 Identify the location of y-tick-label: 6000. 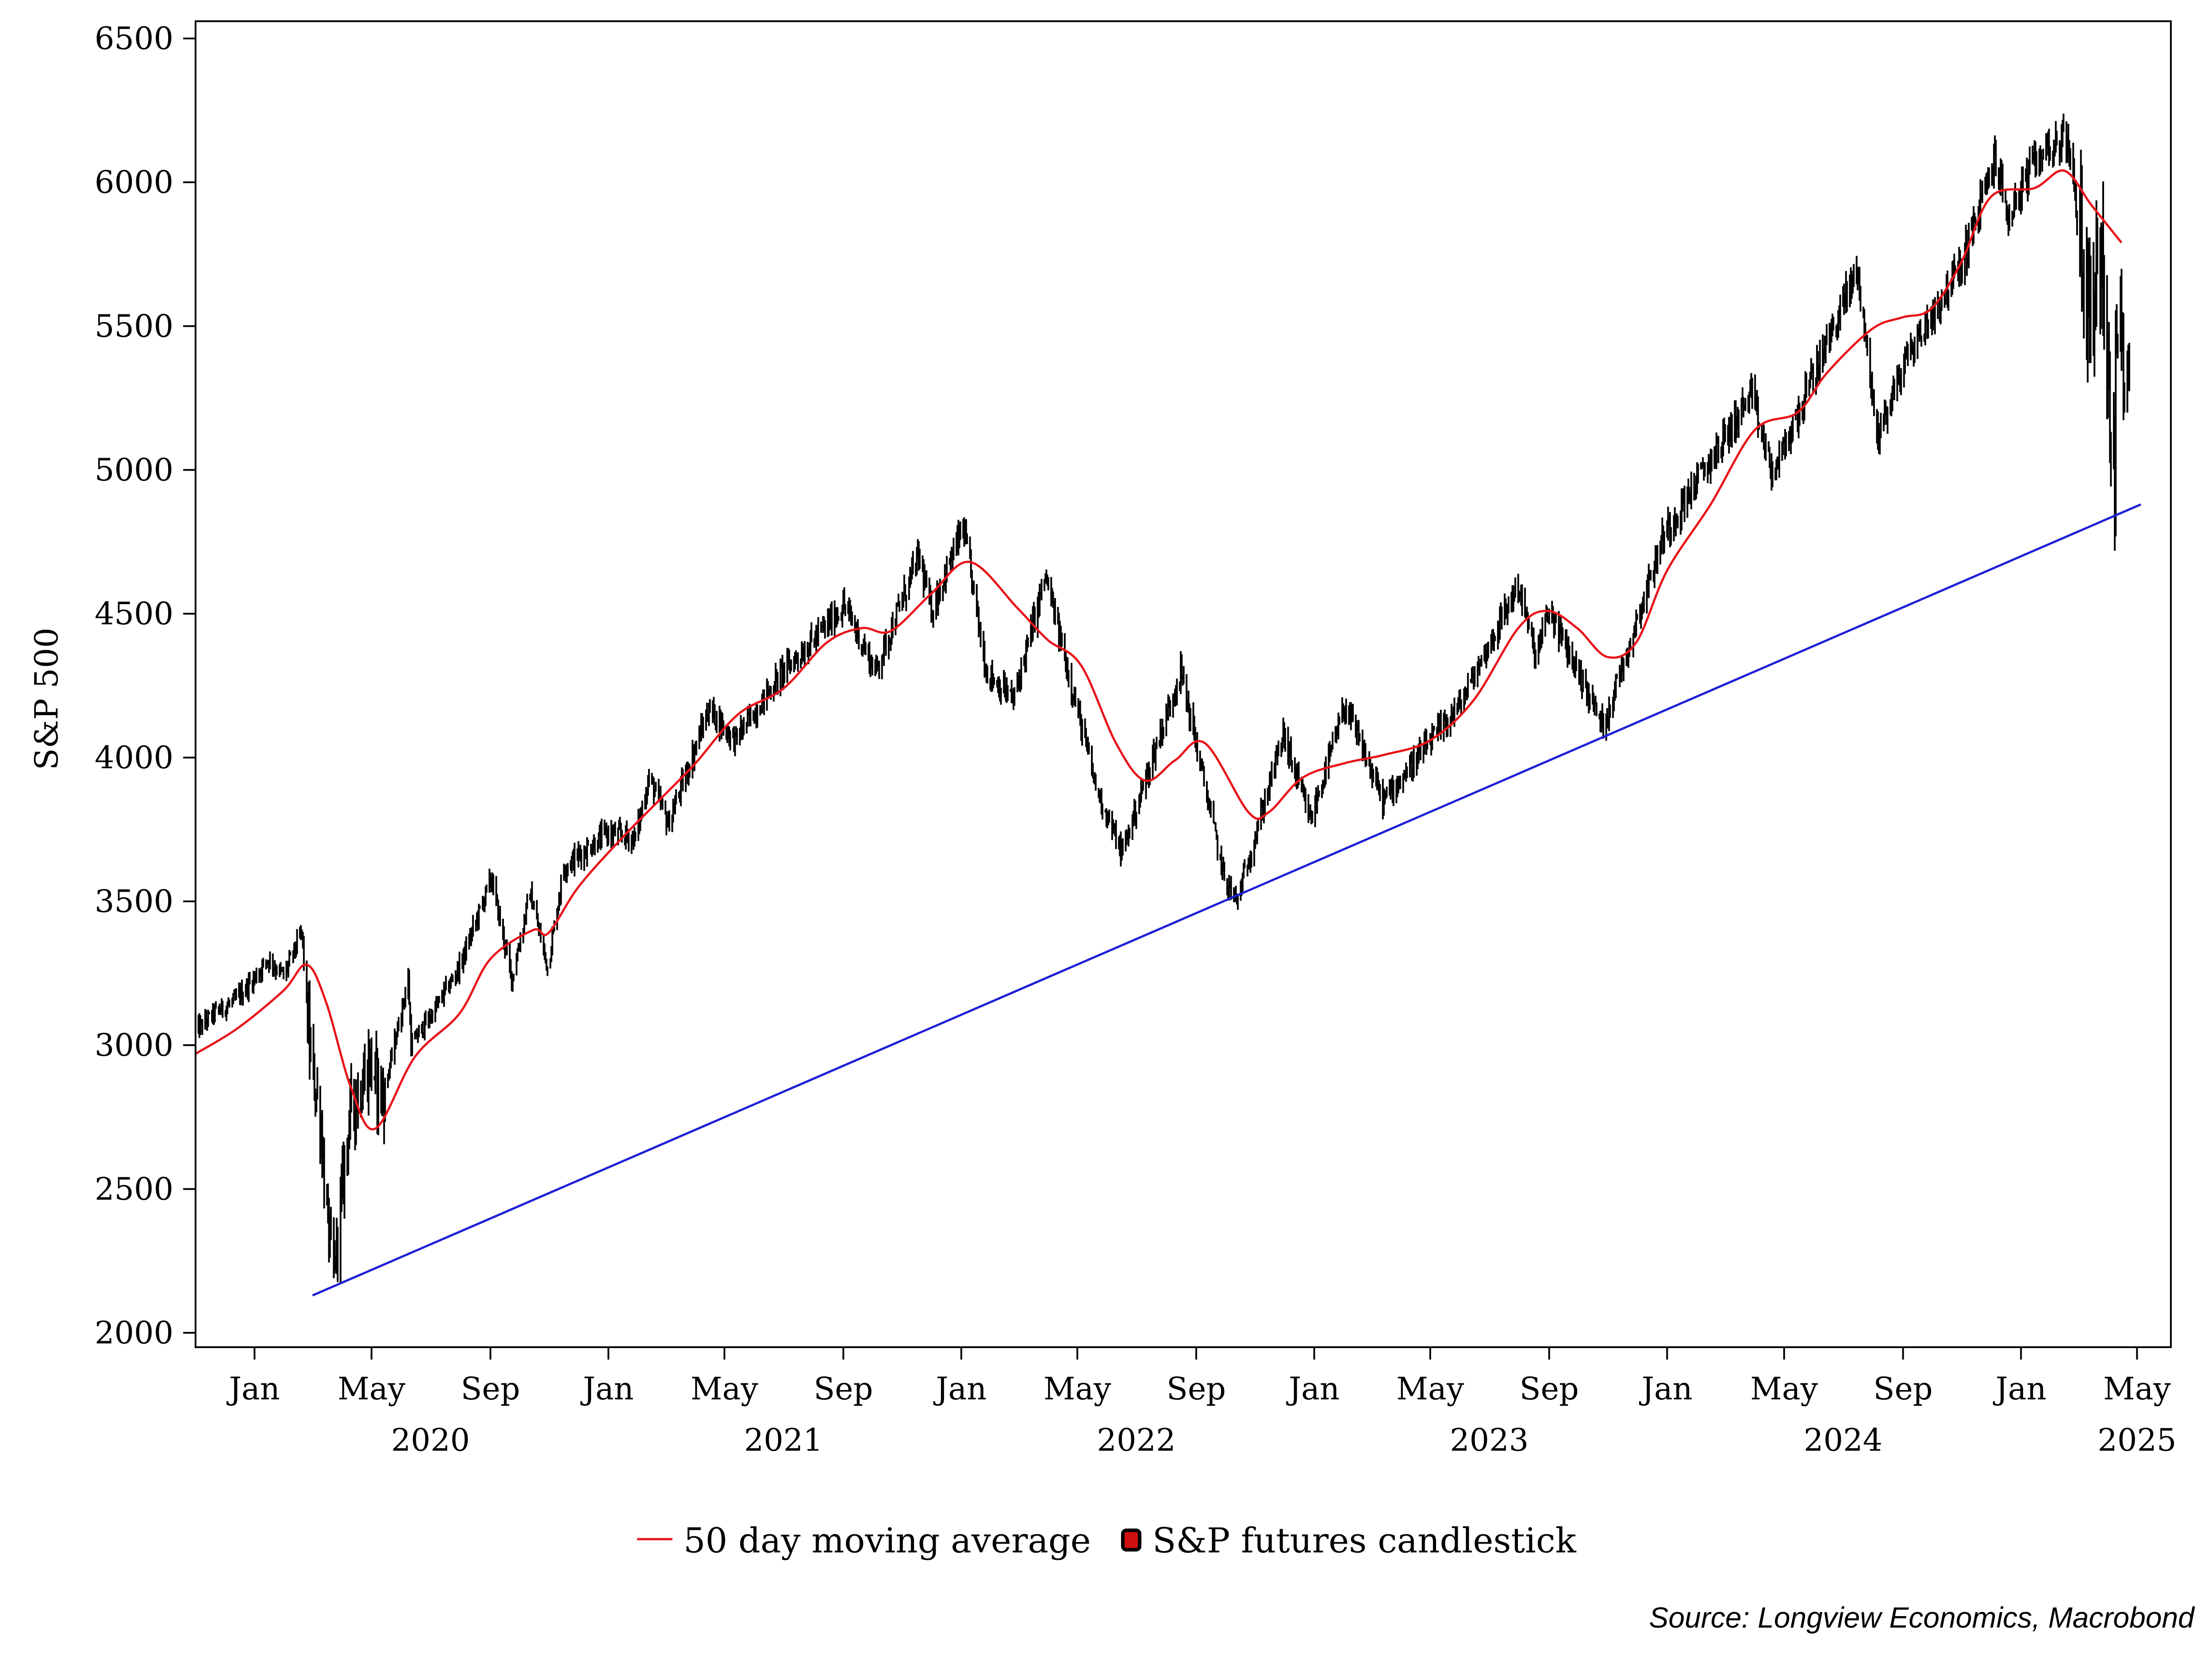
(134, 182).